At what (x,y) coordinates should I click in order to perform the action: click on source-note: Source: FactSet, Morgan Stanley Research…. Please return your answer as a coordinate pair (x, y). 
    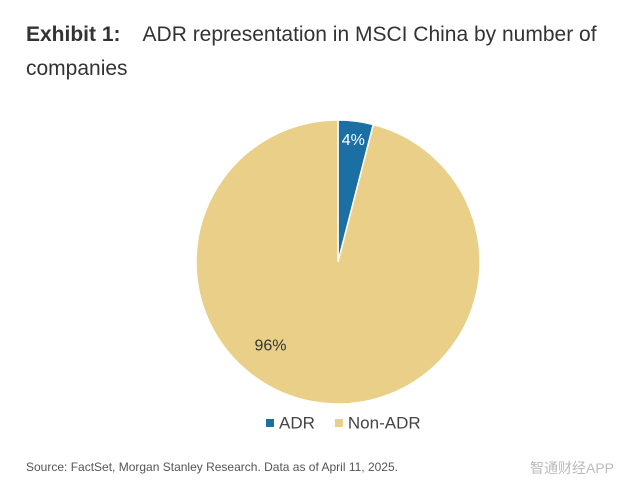
    Looking at the image, I should click on (212, 467).